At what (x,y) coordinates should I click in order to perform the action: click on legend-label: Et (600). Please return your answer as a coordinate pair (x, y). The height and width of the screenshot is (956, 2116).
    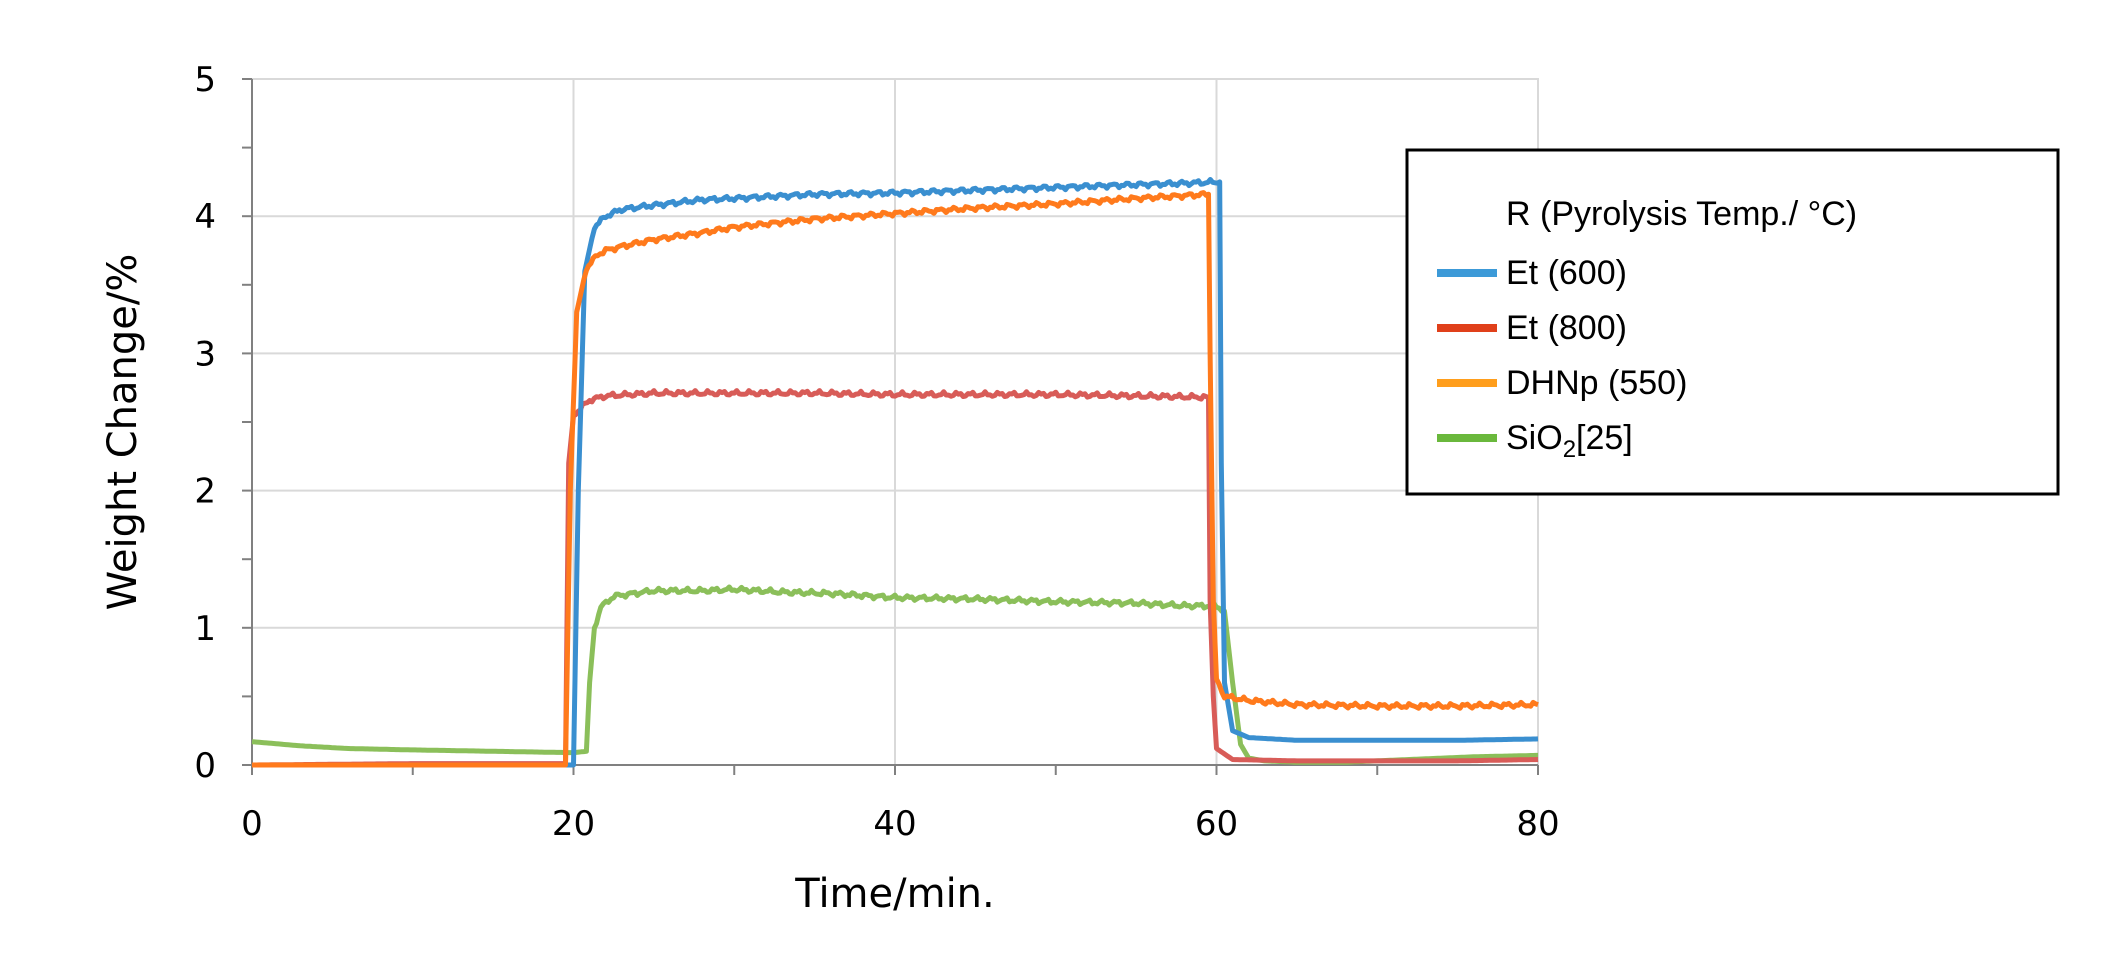
    Looking at the image, I should click on (1566, 273).